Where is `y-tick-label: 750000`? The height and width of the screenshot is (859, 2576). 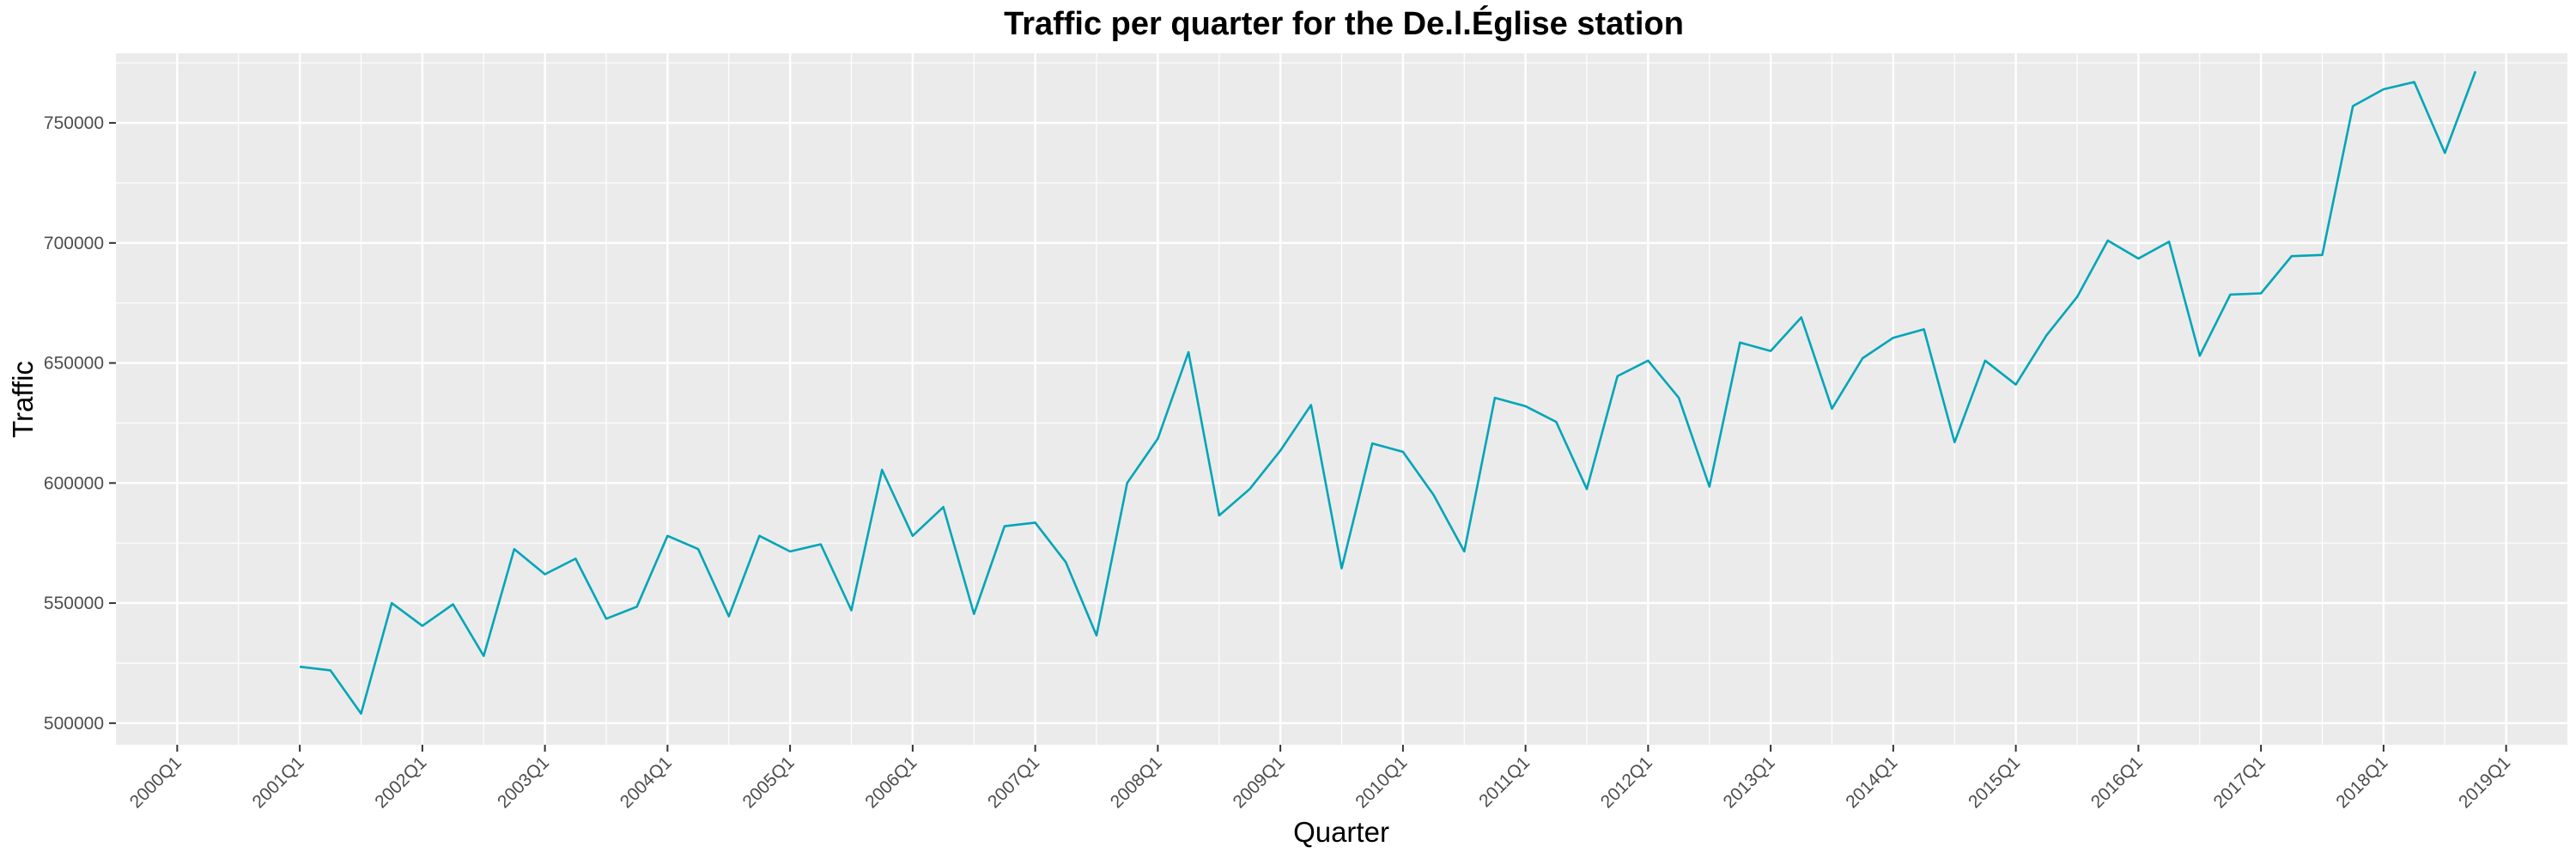
y-tick-label: 750000 is located at coordinates (74, 123).